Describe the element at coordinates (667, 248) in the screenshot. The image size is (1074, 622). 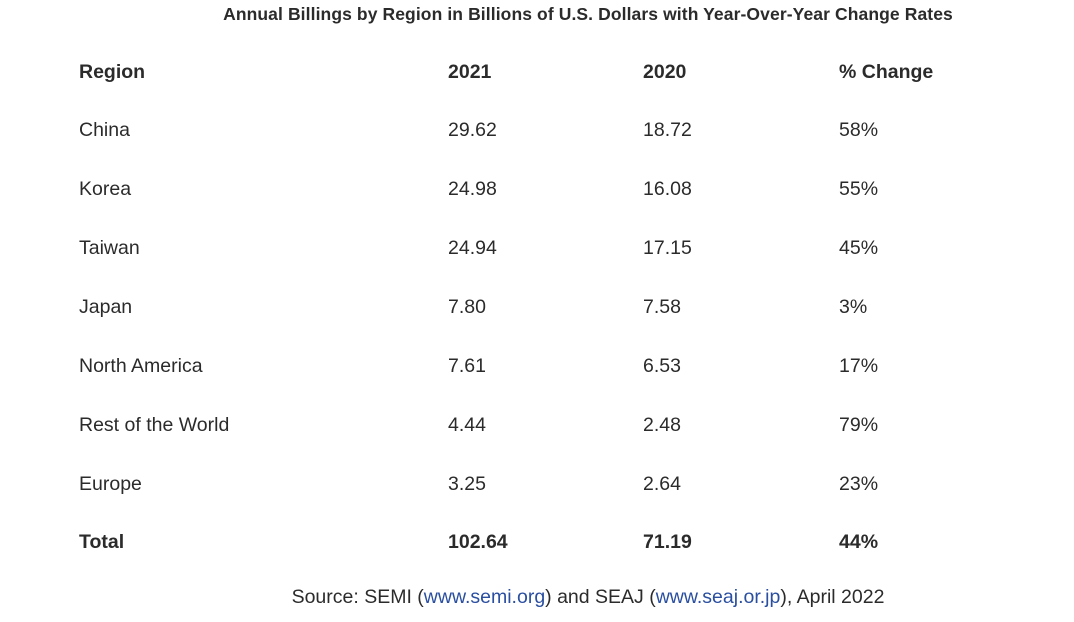
I see `table-row-cell: 17.15` at that location.